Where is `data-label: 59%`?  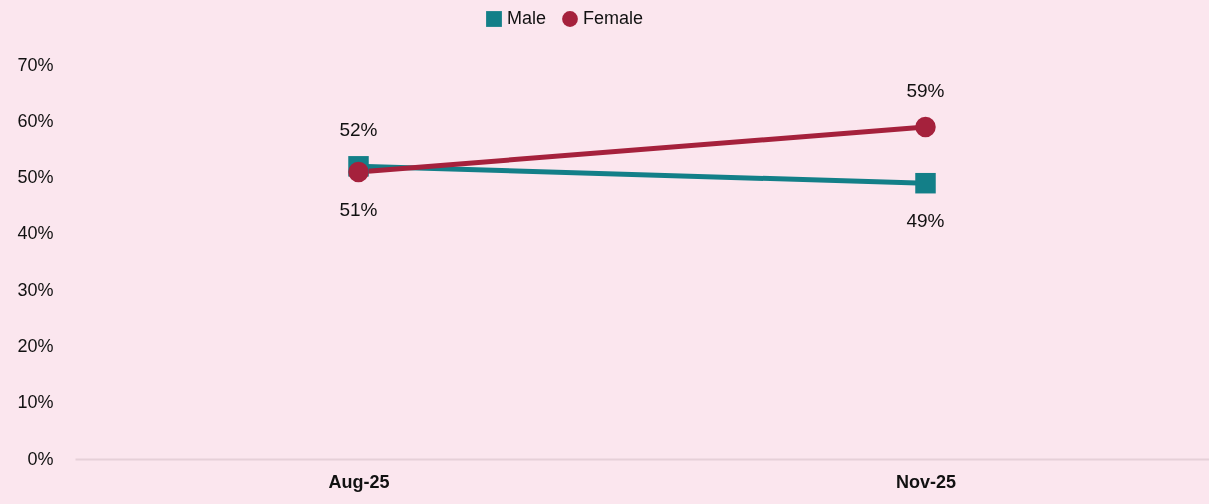 data-label: 59% is located at coordinates (925, 90).